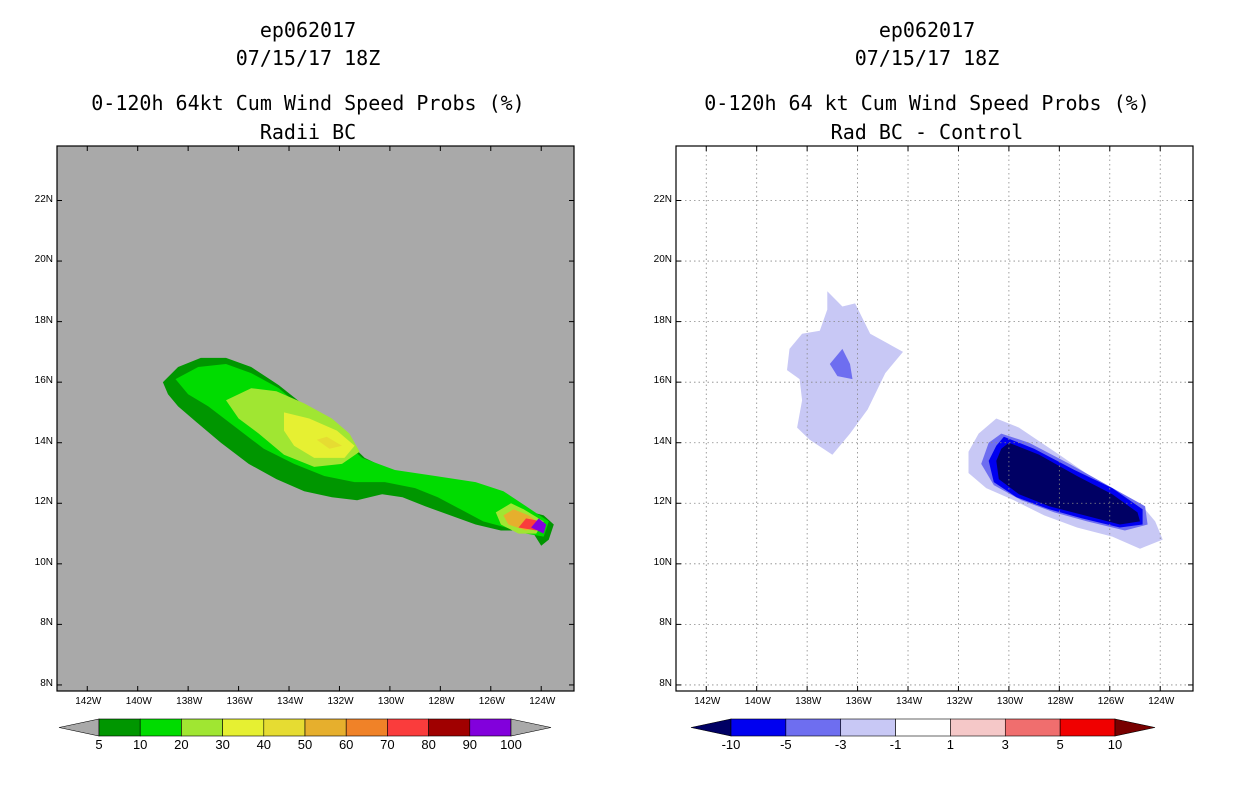  I want to click on right-colorbar-label-0: -10, so click(731, 744).